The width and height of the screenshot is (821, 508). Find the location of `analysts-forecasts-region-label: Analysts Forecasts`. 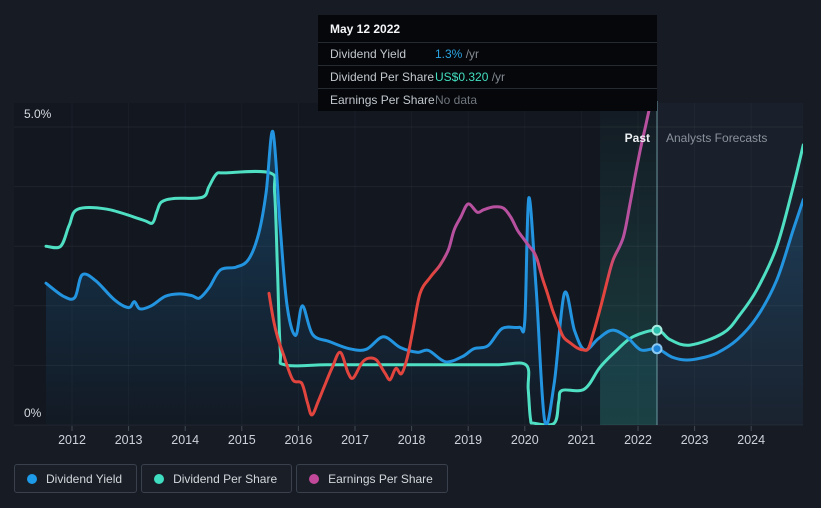

analysts-forecasts-region-label: Analysts Forecasts is located at coordinates (717, 138).